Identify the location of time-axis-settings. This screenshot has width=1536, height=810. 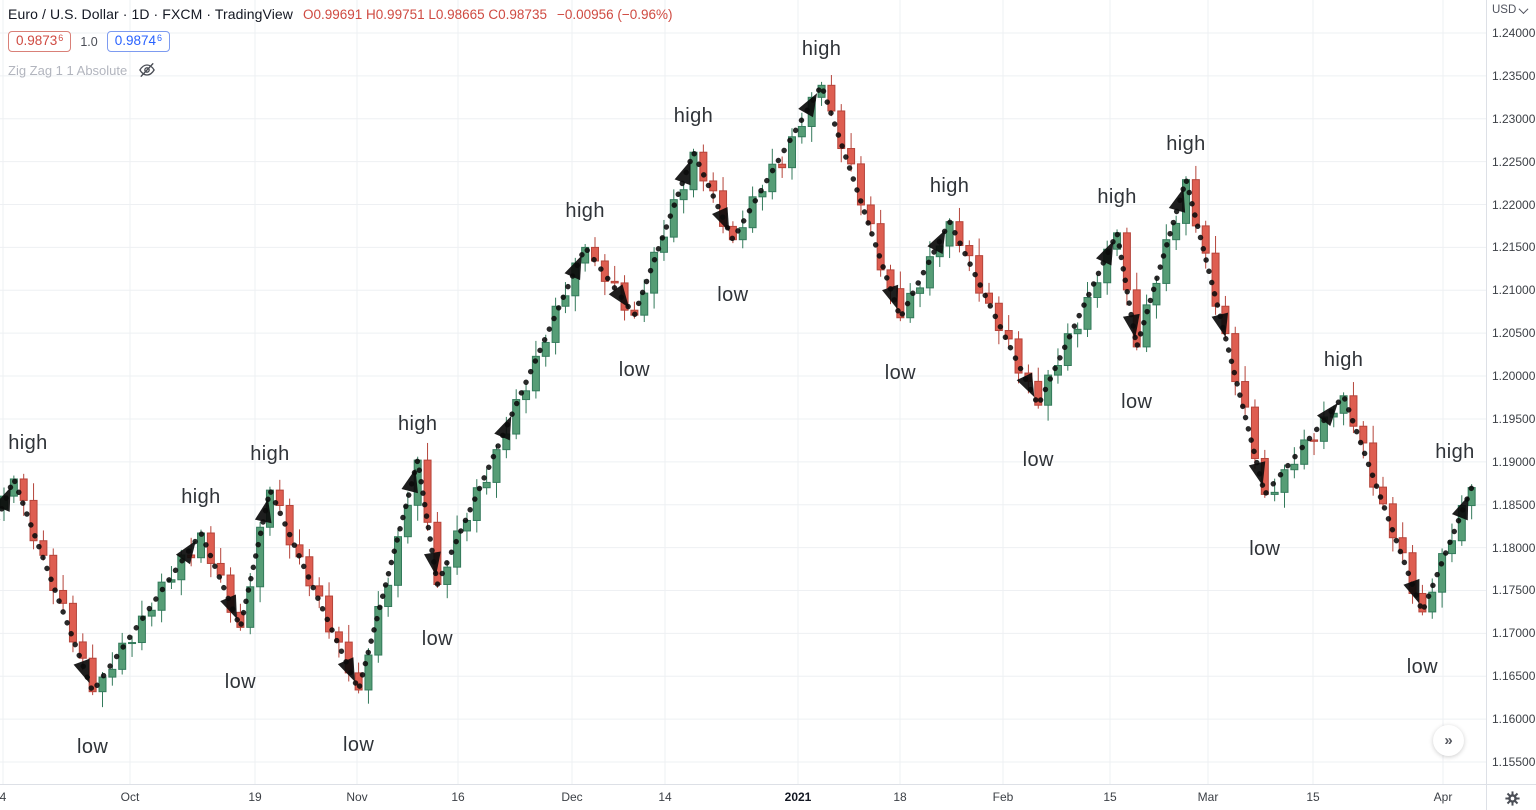
(1511, 797).